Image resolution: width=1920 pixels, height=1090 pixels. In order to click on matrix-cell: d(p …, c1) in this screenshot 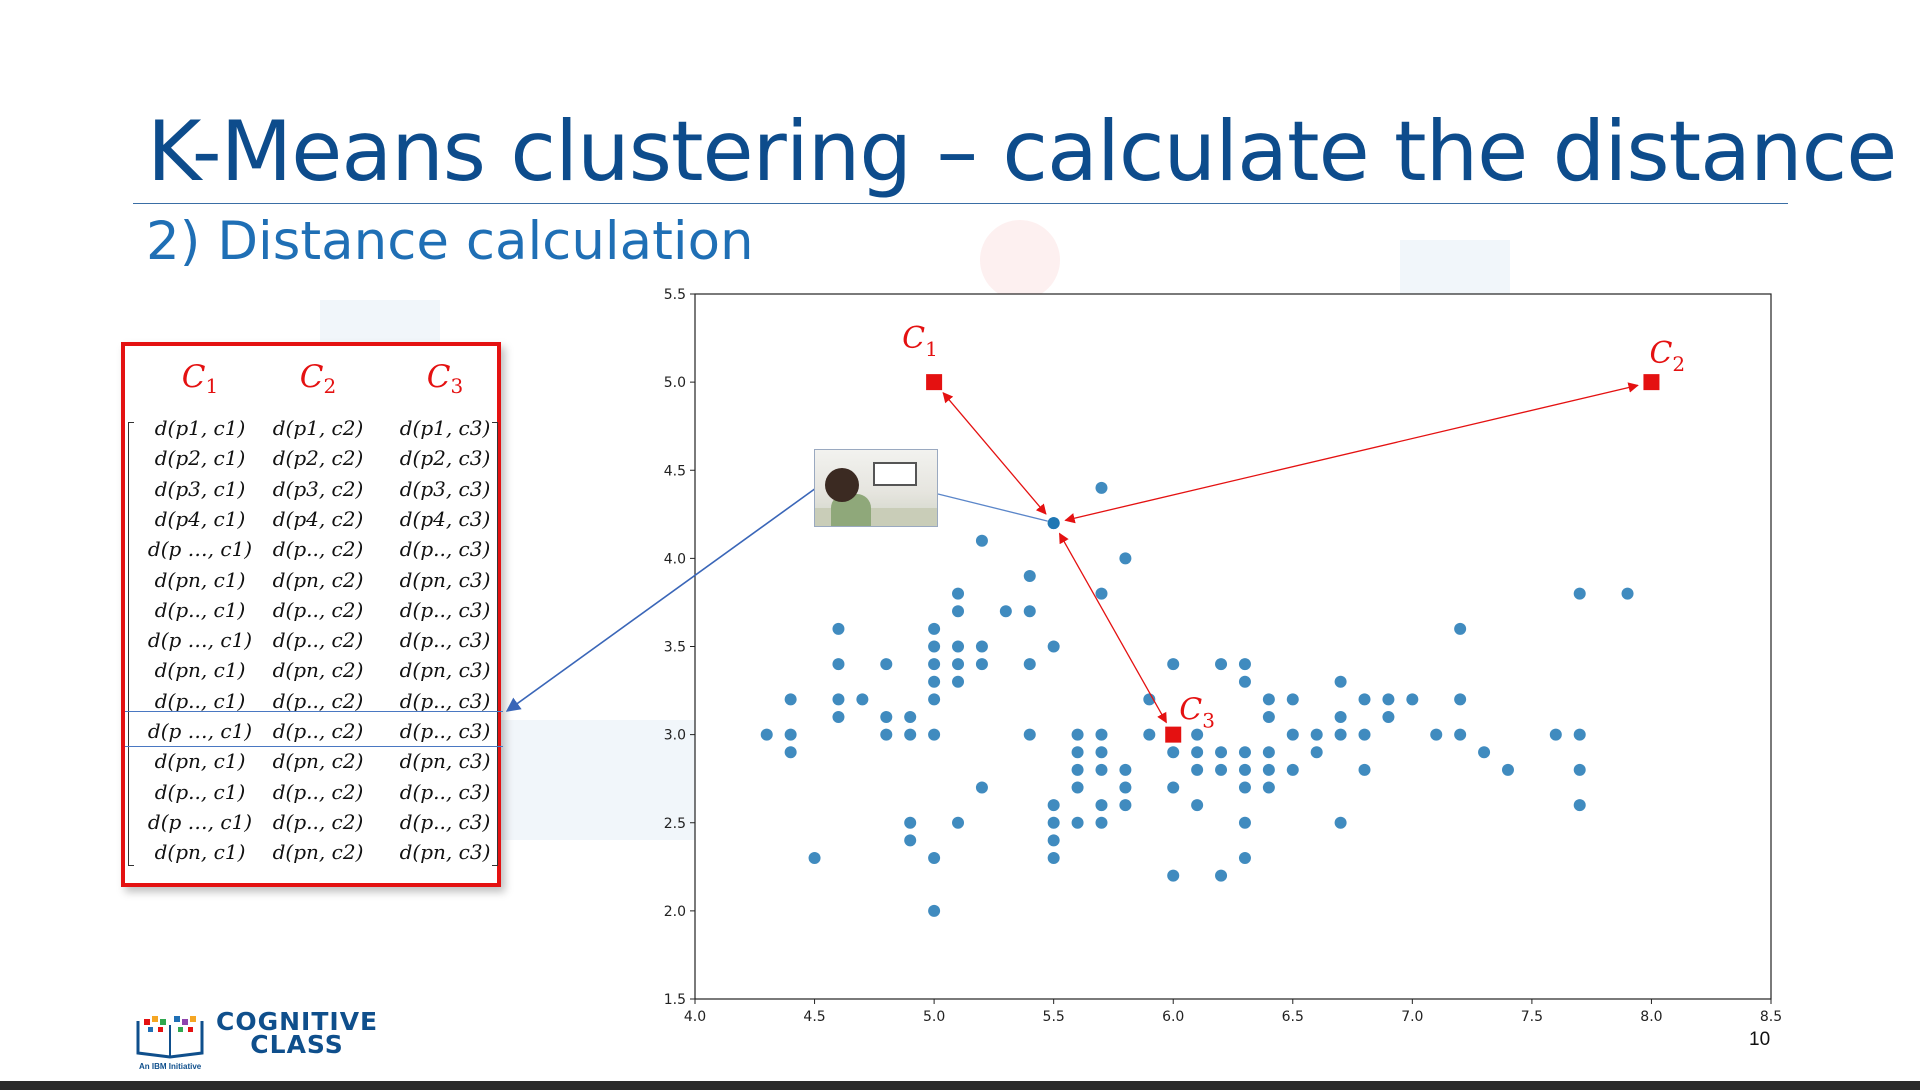, I will do `click(200, 640)`.